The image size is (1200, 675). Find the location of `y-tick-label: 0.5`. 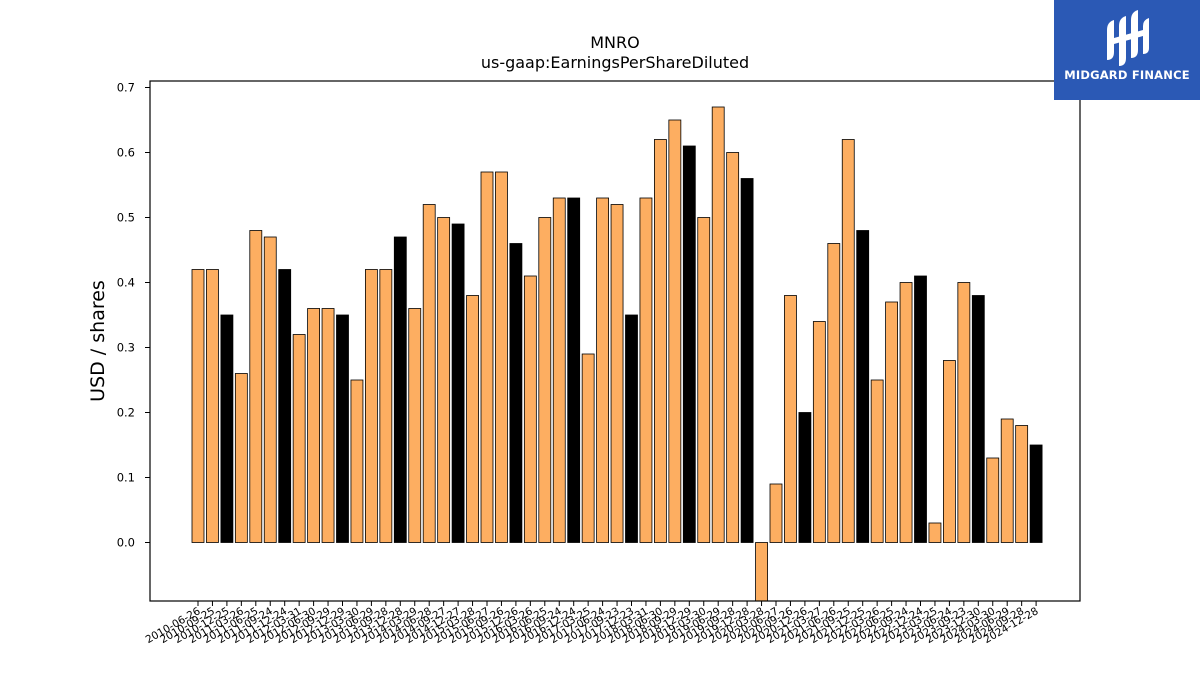

y-tick-label: 0.5 is located at coordinates (126, 218).